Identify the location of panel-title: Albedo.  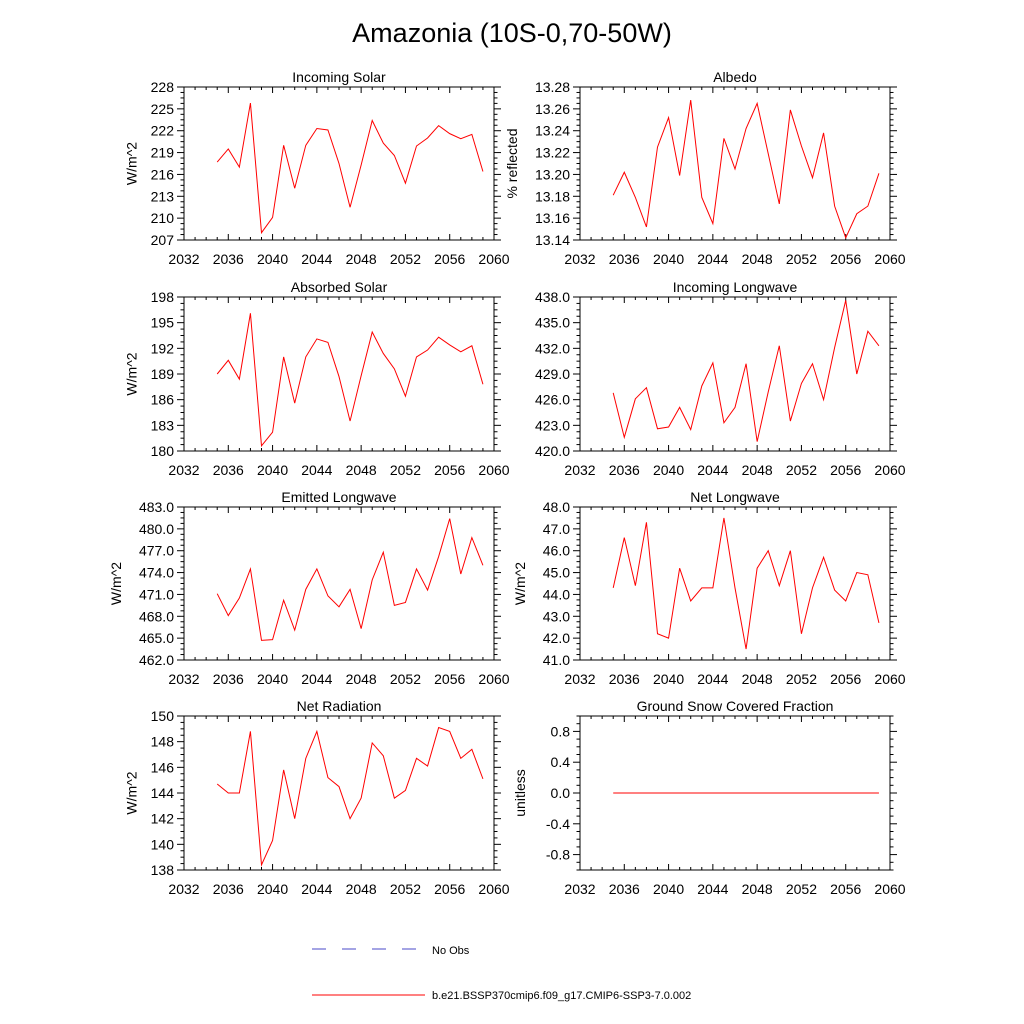
(735, 77).